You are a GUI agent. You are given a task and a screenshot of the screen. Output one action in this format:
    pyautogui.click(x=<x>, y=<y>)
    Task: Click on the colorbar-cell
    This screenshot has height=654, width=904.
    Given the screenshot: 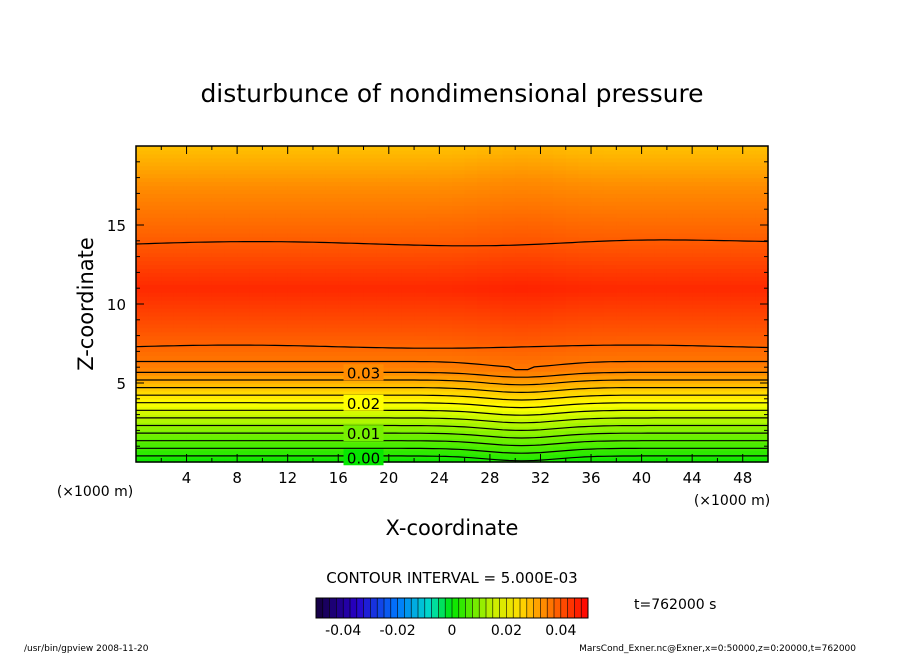 What is the action you would take?
    pyautogui.click(x=360, y=608)
    